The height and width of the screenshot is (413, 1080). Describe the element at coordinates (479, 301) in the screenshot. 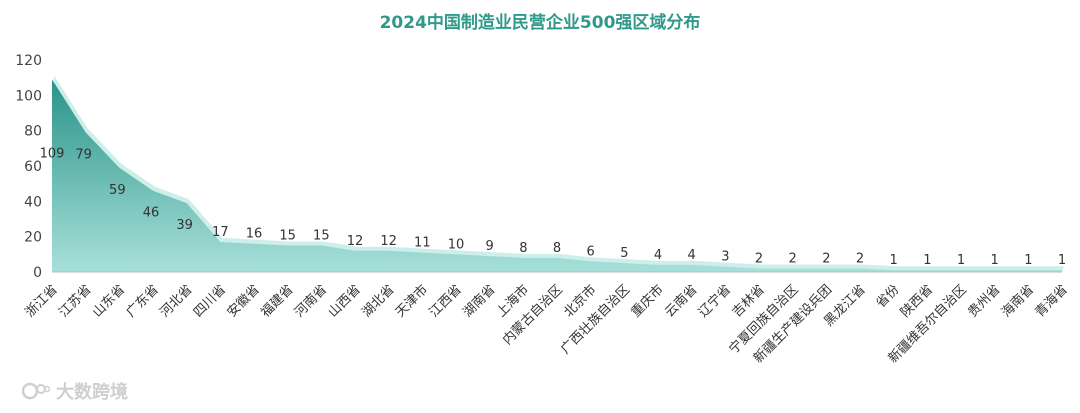

I see `x-tick-label: 湖南省` at that location.